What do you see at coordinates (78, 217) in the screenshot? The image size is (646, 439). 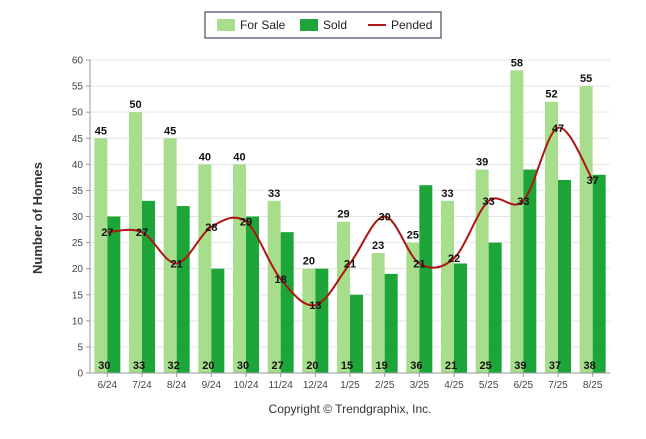 I see `y-tick-label: 30` at bounding box center [78, 217].